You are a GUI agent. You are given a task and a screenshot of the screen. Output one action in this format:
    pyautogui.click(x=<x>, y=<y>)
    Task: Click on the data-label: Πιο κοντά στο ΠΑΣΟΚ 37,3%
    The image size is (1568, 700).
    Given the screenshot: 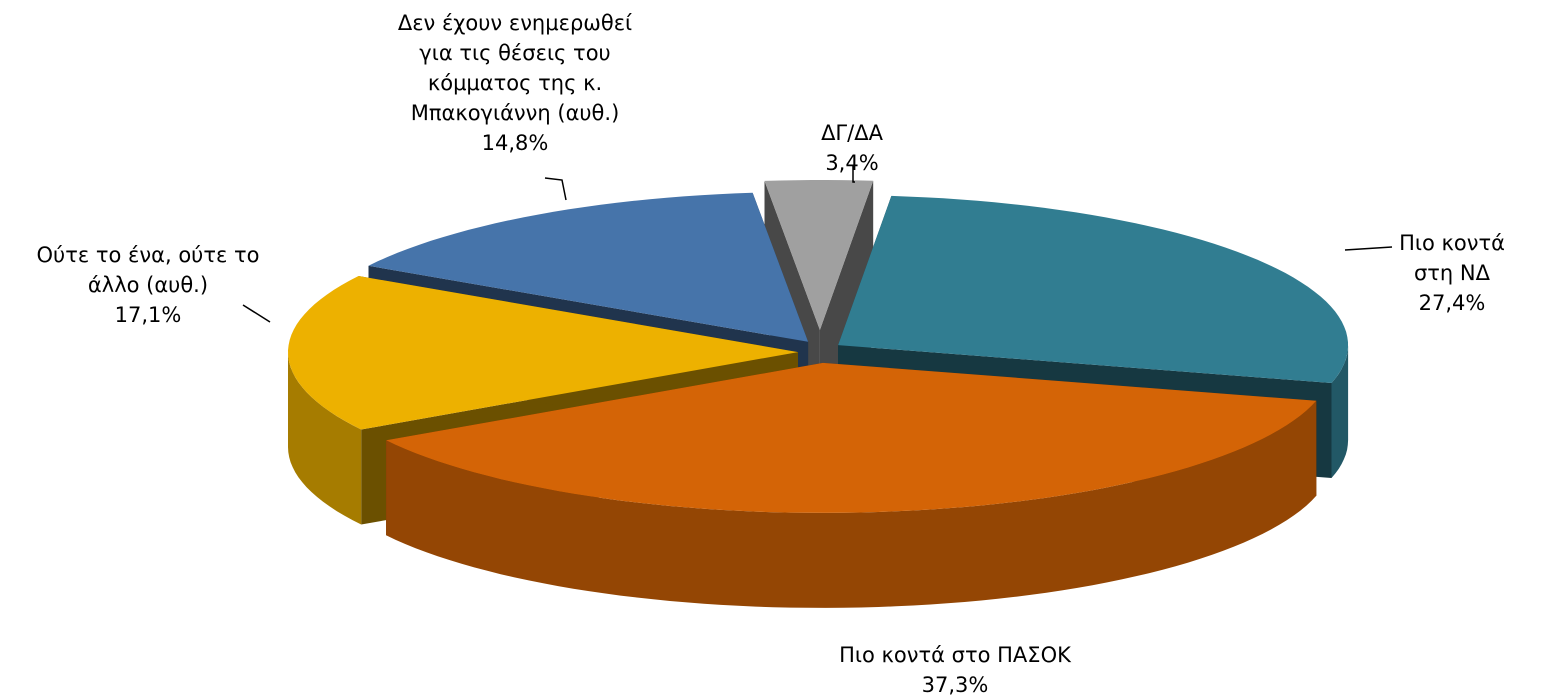 What is the action you would take?
    pyautogui.click(x=955, y=670)
    